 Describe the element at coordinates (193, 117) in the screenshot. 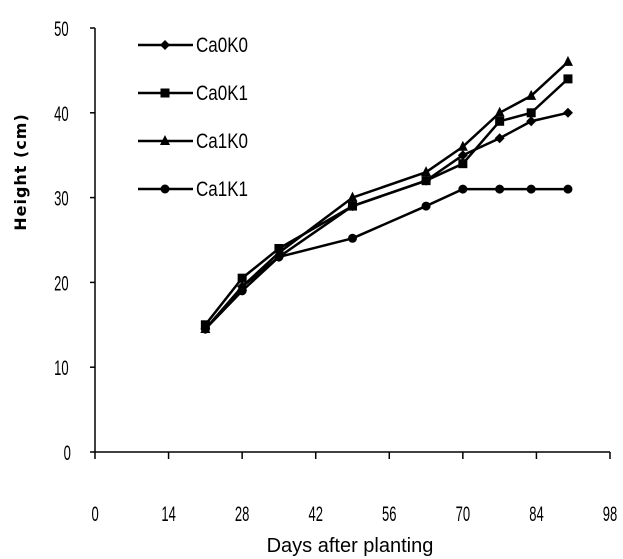

I see `legend: Ca0K0 Ca0K1 Ca1K0 Ca1K1` at that location.